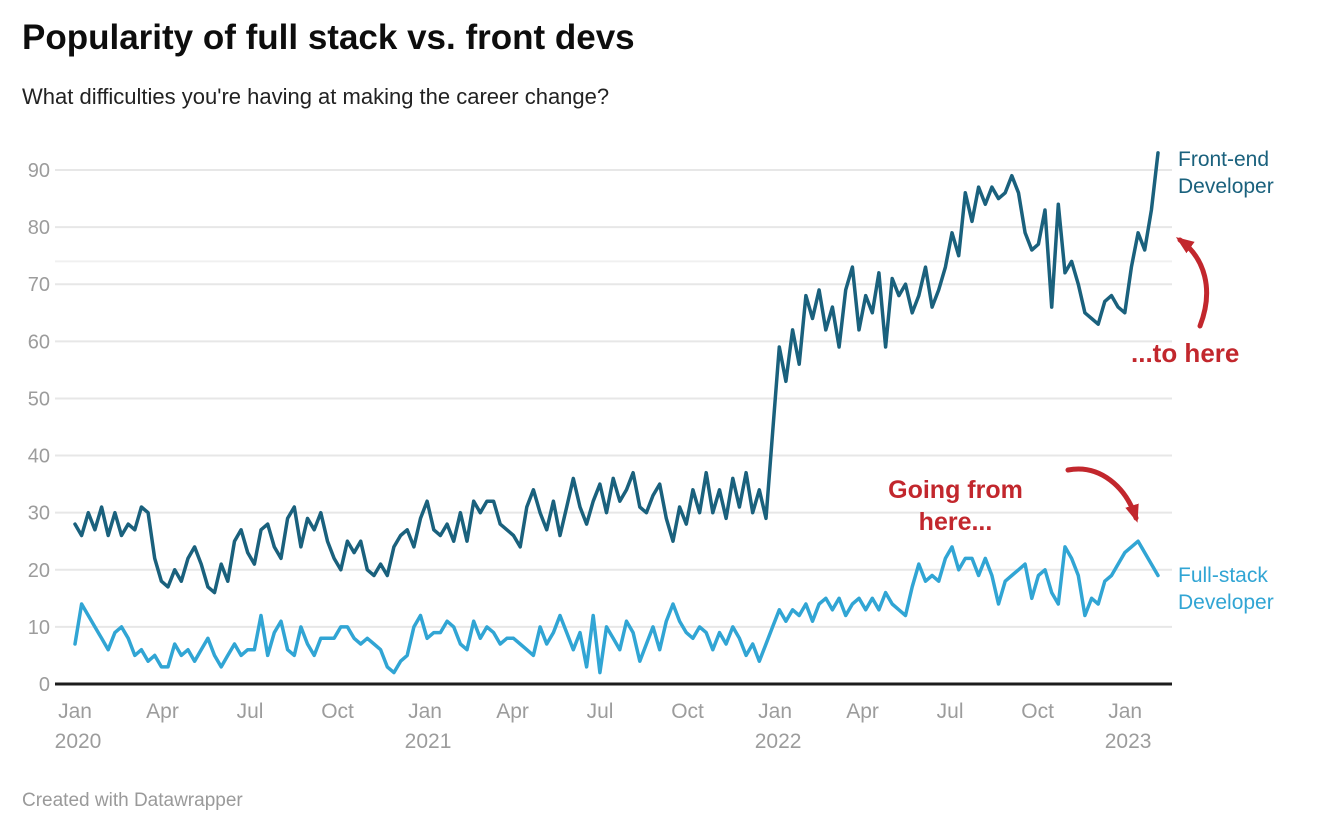 Image resolution: width=1320 pixels, height=840 pixels. I want to click on datawrapper-credit: Created with Datawrapper, so click(132, 800).